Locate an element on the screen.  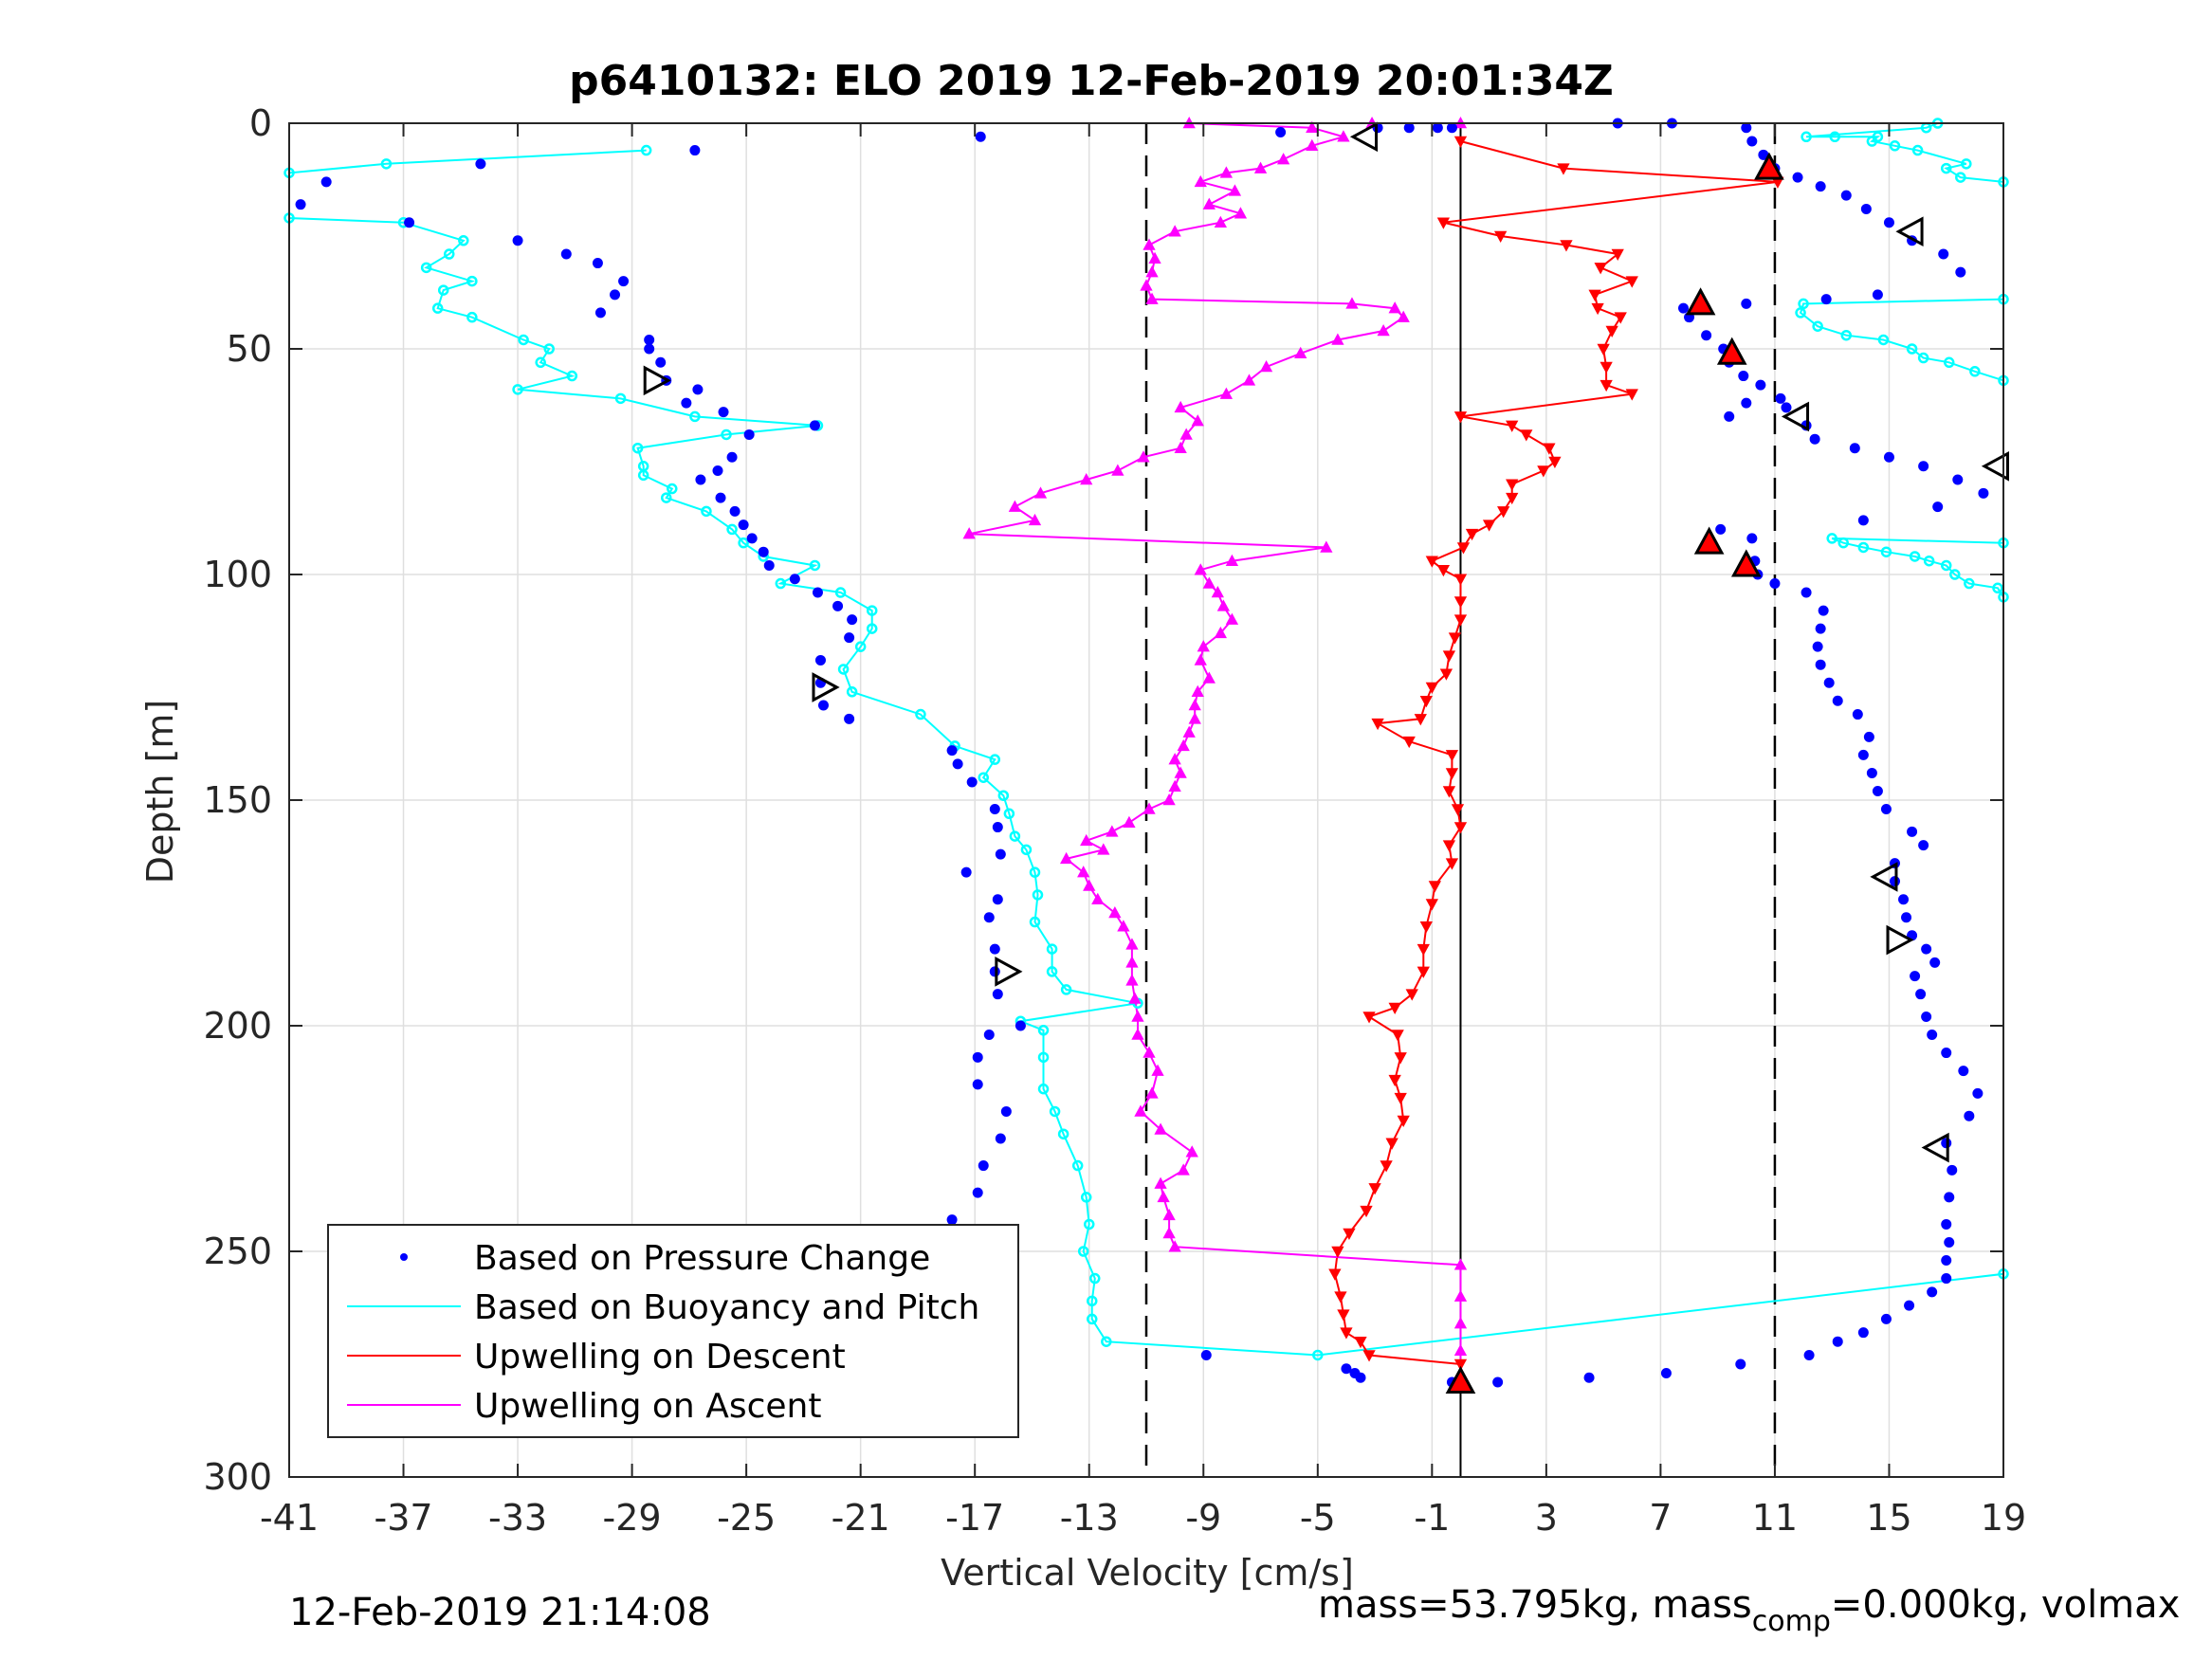
legend-box is located at coordinates (673, 1331).